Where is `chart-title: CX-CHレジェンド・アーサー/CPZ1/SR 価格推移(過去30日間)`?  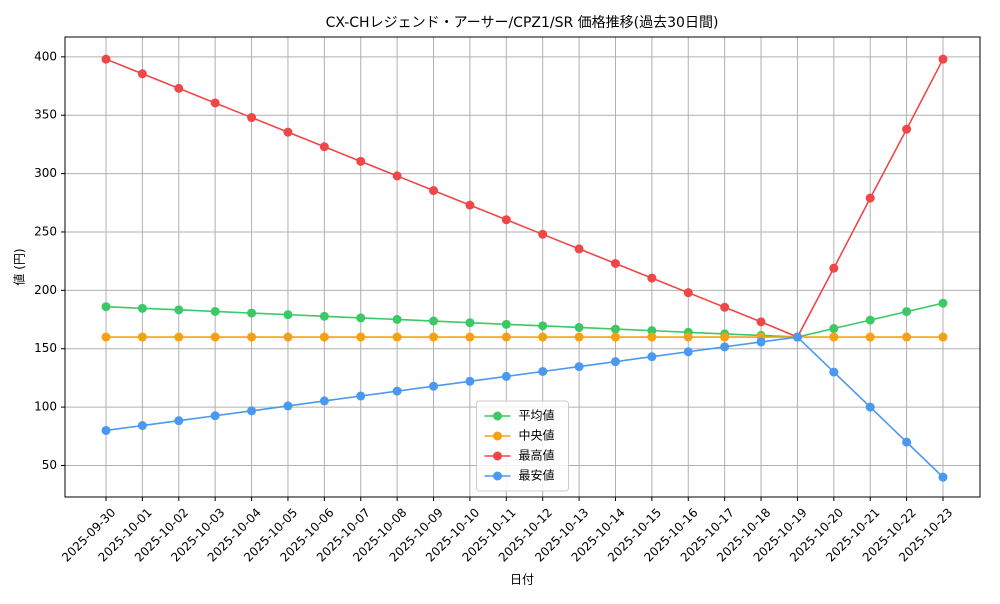 chart-title: CX-CHレジェンド・アーサー/CPZ1/SR 価格推移(過去30日間) is located at coordinates (522, 23).